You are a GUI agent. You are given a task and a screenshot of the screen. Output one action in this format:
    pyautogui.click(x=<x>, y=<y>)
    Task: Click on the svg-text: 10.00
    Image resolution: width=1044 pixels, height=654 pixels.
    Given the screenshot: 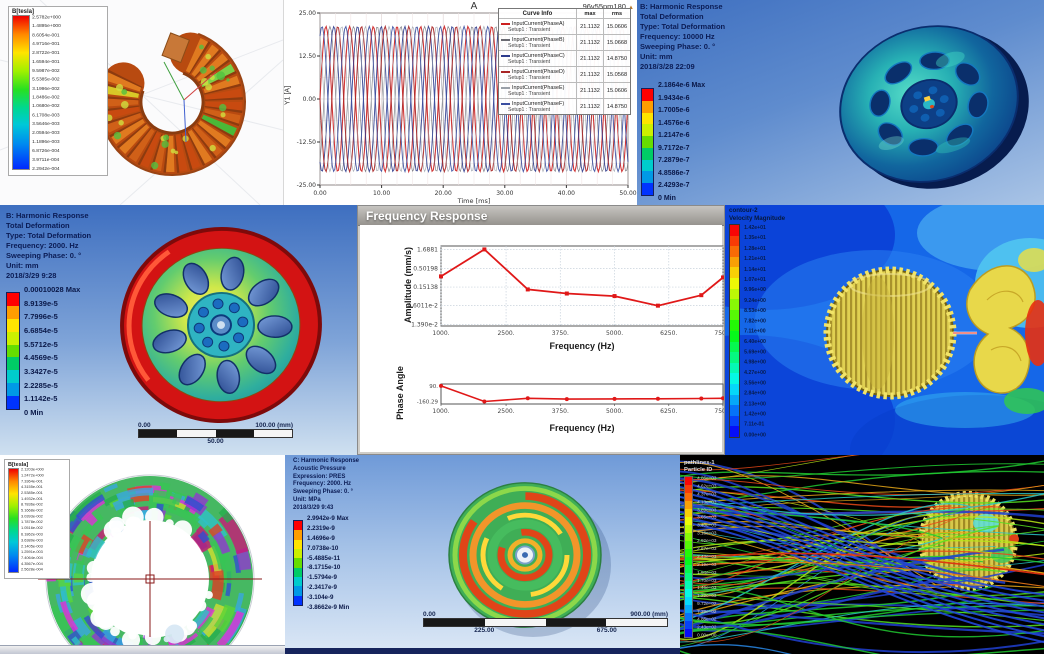 What is the action you would take?
    pyautogui.click(x=381, y=193)
    